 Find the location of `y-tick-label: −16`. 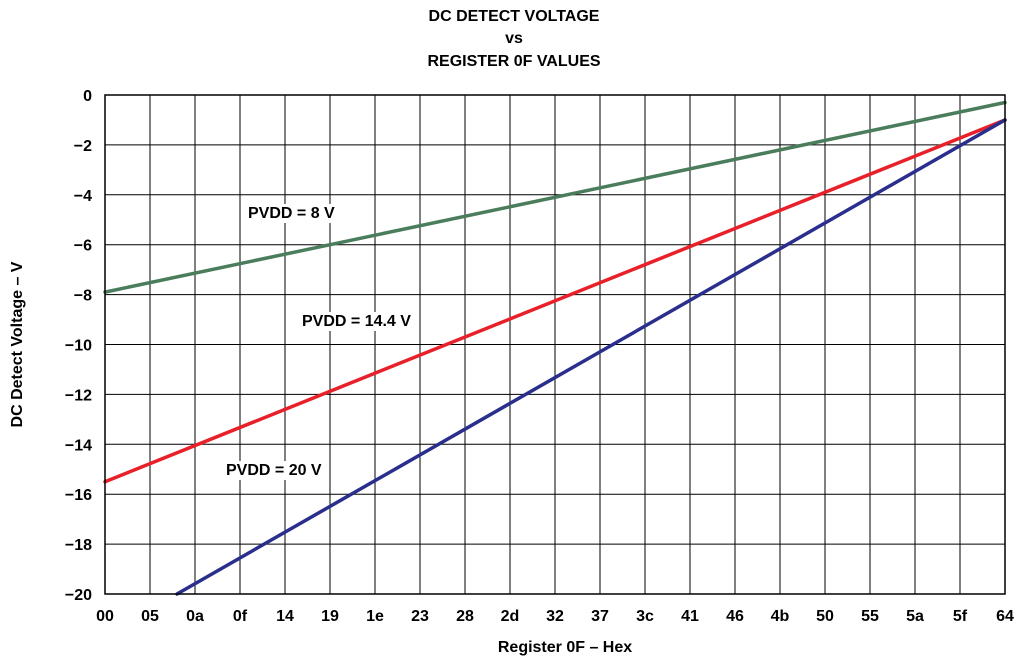

y-tick-label: −16 is located at coordinates (78, 495).